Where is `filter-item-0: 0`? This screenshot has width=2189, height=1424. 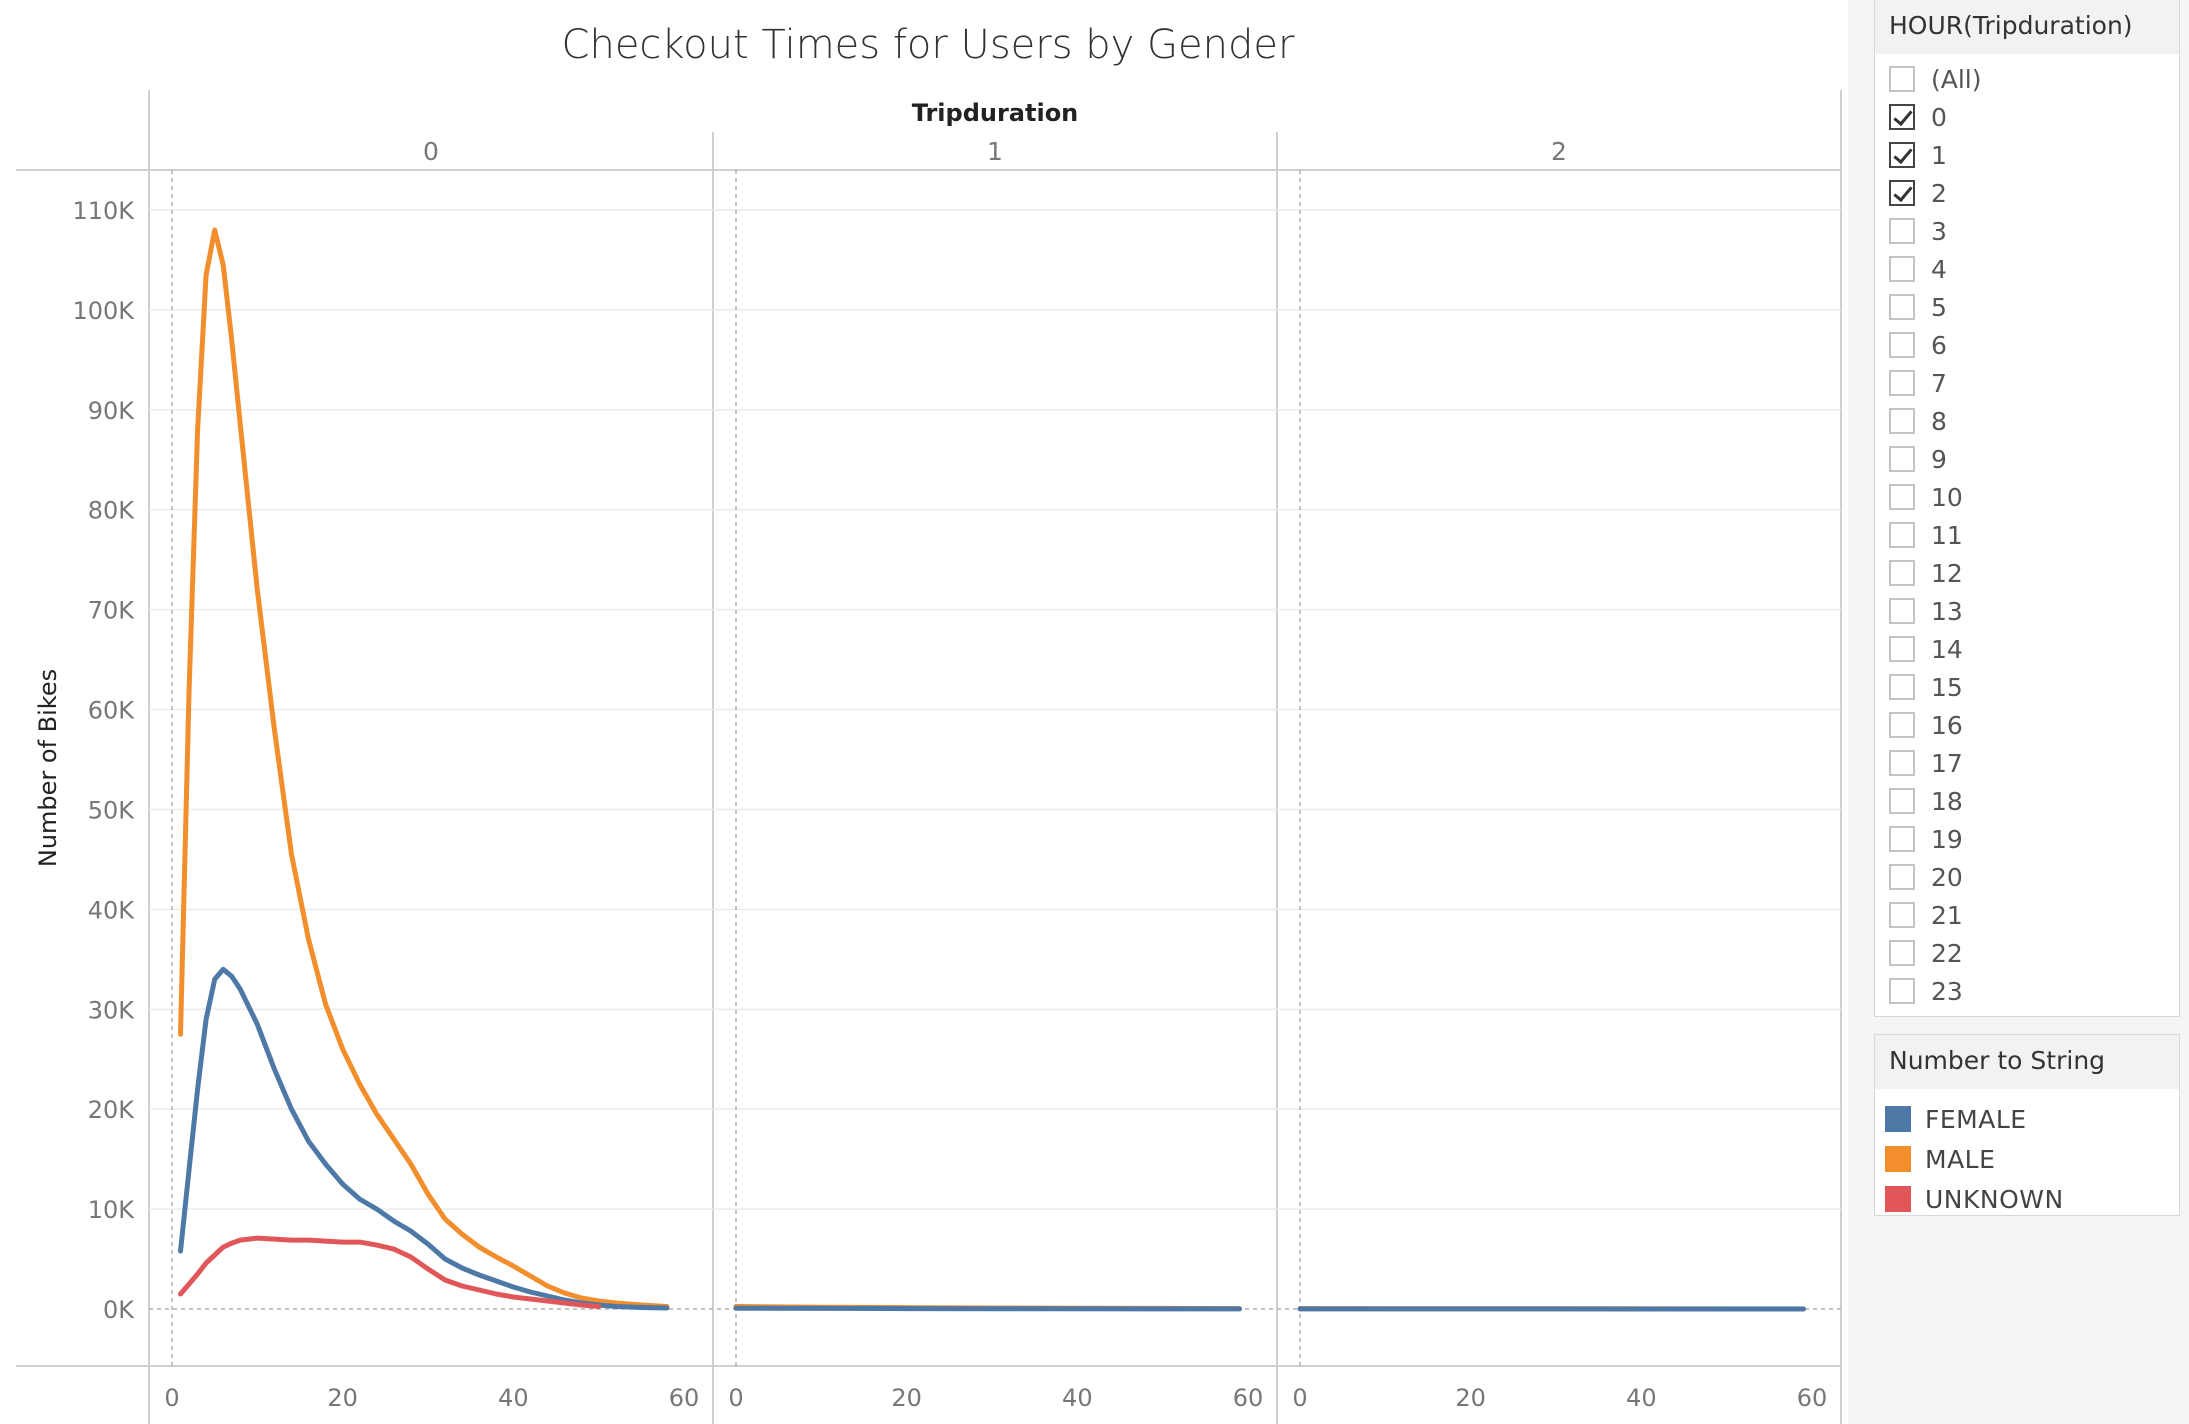 filter-item-0: 0 is located at coordinates (2027, 117).